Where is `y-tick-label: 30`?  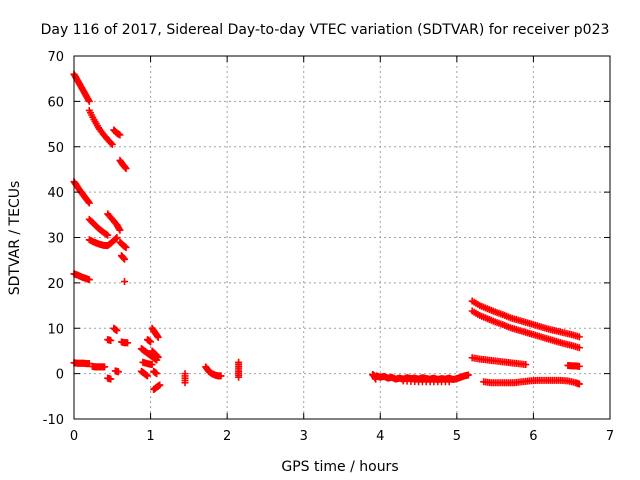
y-tick-label: 30 is located at coordinates (55, 239).